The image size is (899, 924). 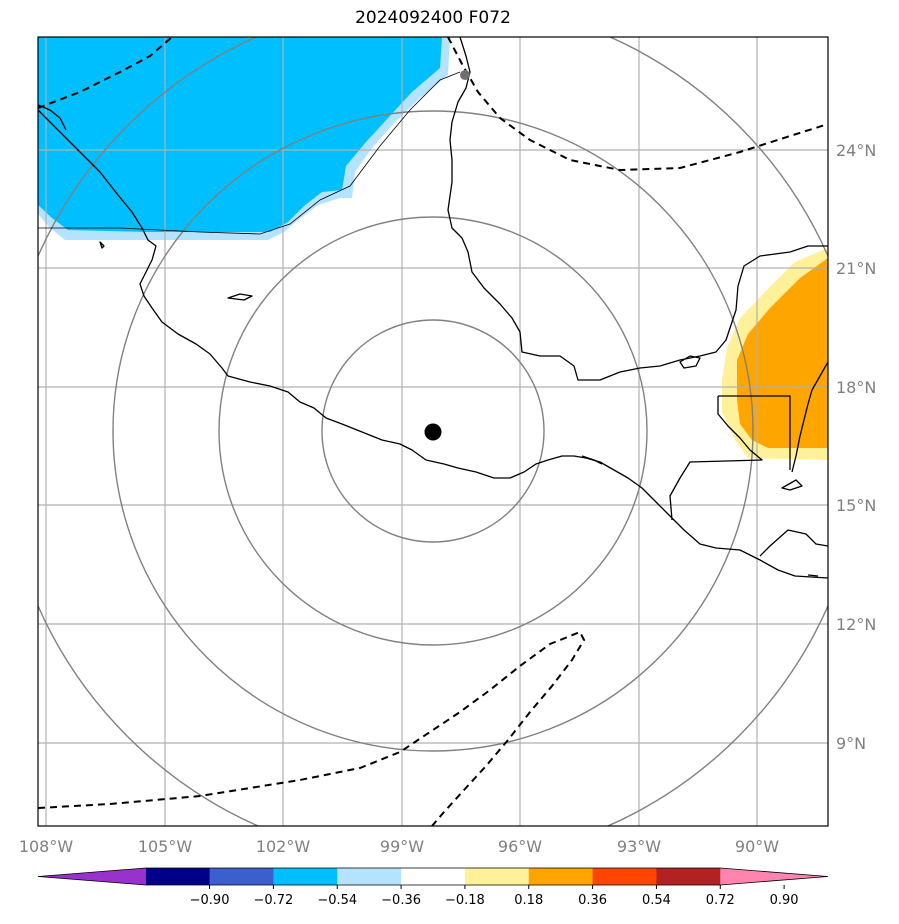 What do you see at coordinates (856, 624) in the screenshot?
I see `lat-label: 12°N` at bounding box center [856, 624].